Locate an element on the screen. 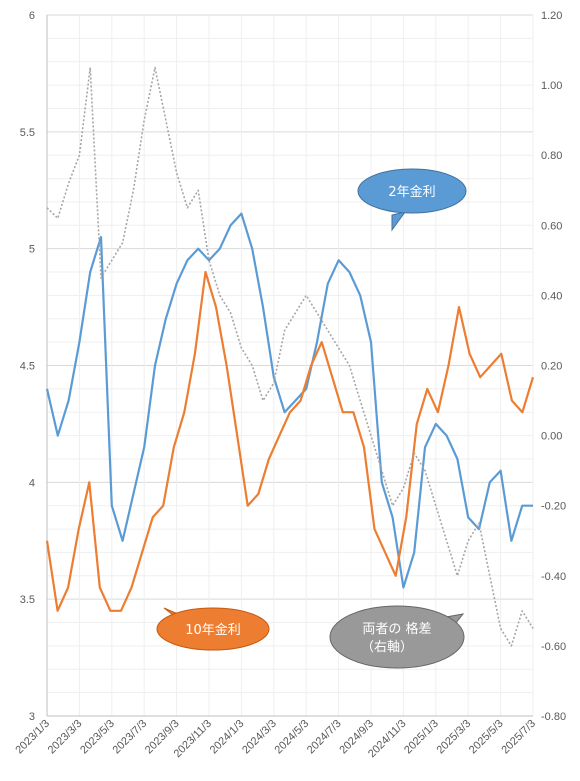 This screenshot has height=781, width=580. annotation-2y-label: 2年金利 is located at coordinates (411, 192).